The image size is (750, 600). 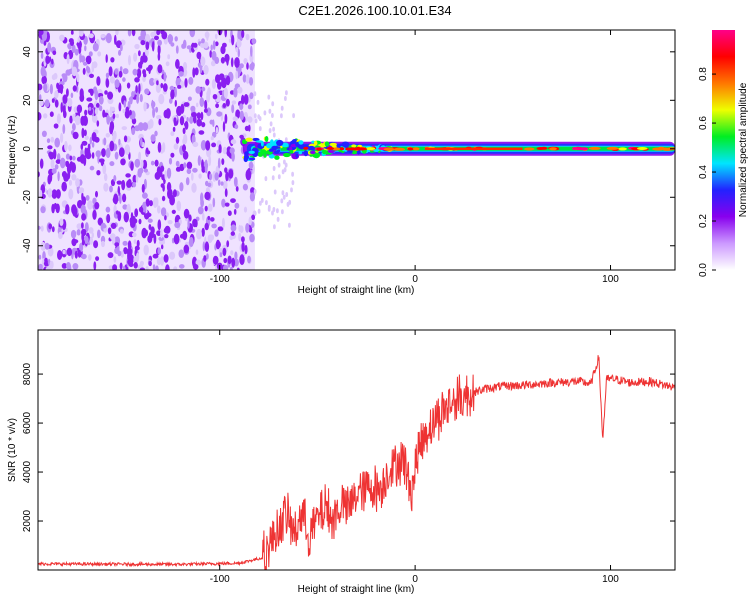 What do you see at coordinates (12, 450) in the screenshot?
I see `snr-y-label: SNR (10 * v/v)` at bounding box center [12, 450].